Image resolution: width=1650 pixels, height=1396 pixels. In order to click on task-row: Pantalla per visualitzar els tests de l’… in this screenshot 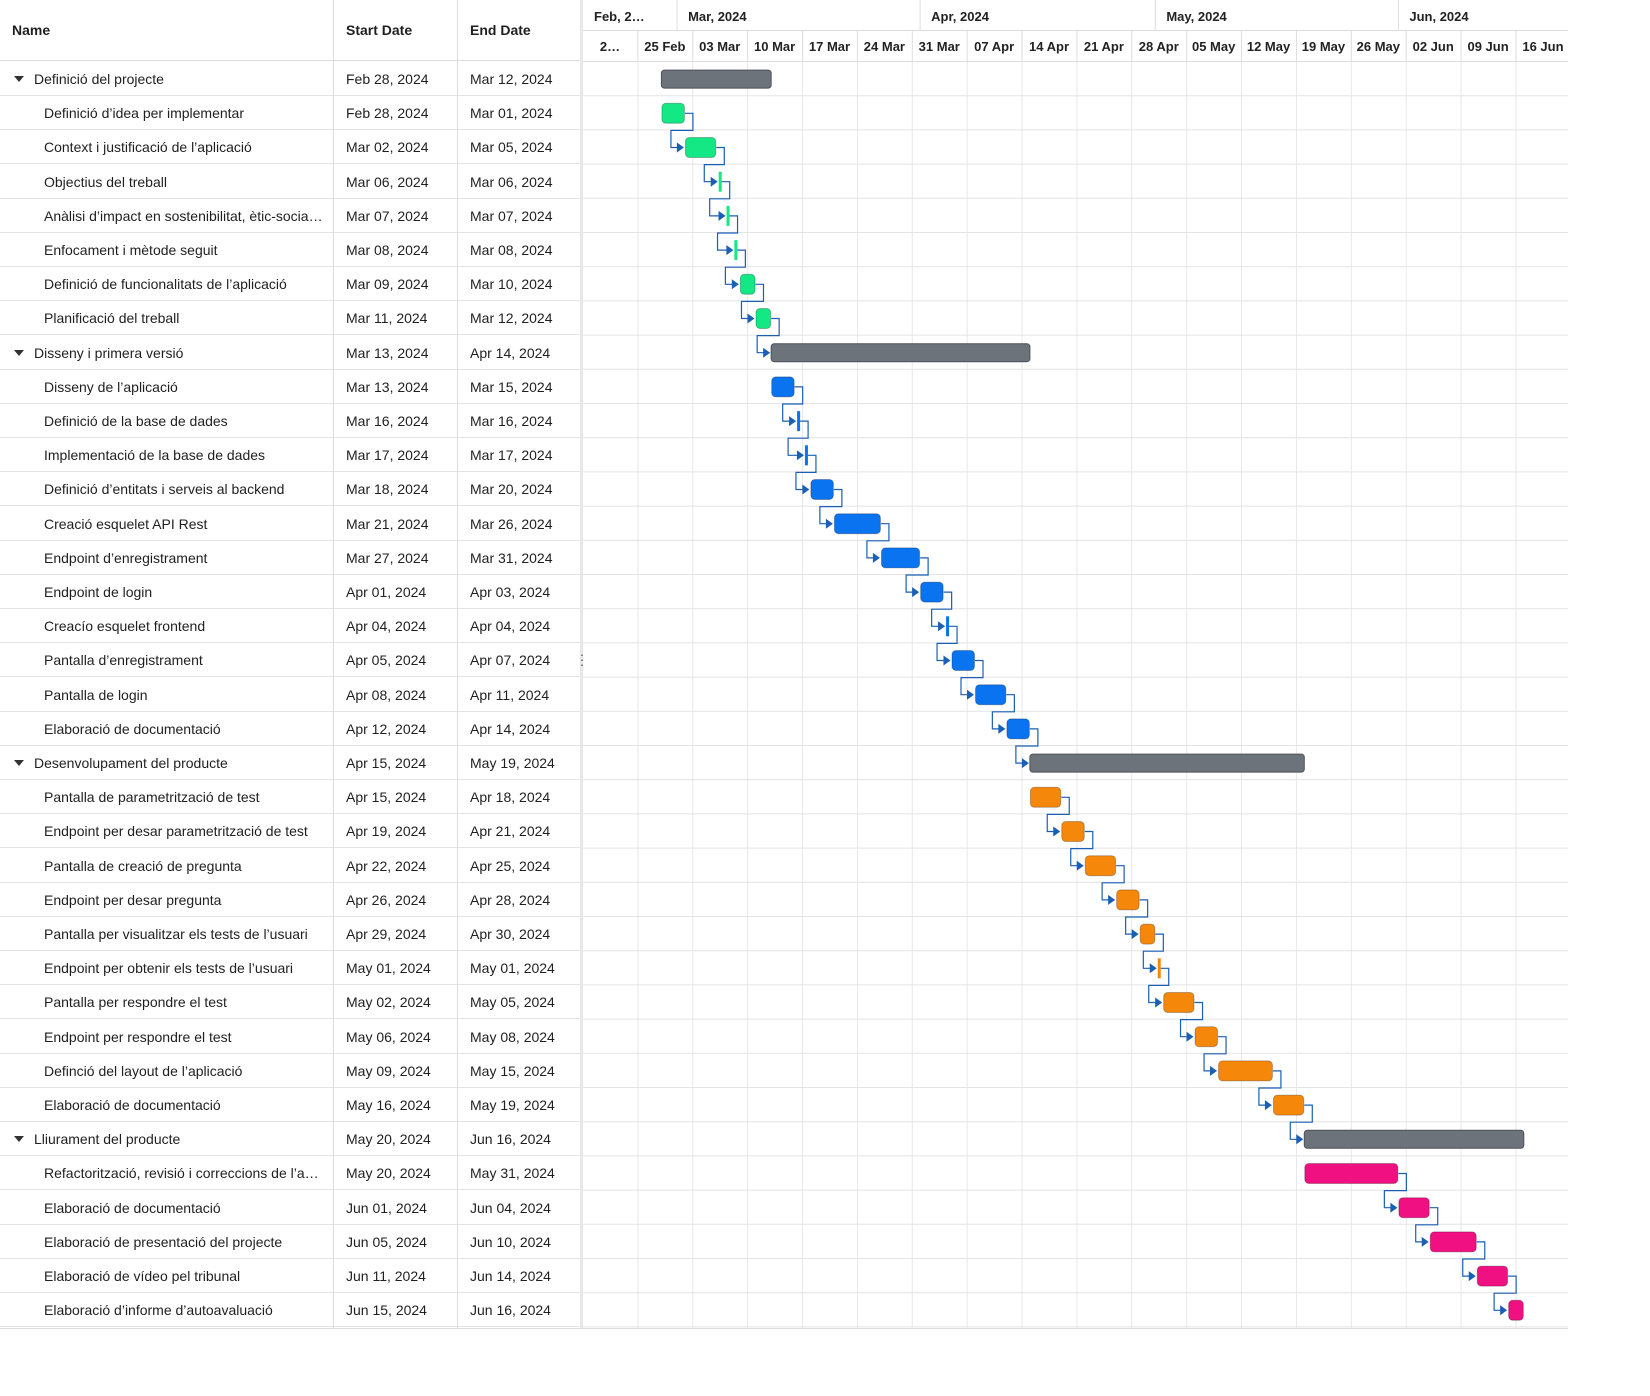, I will do `click(290, 934)`.